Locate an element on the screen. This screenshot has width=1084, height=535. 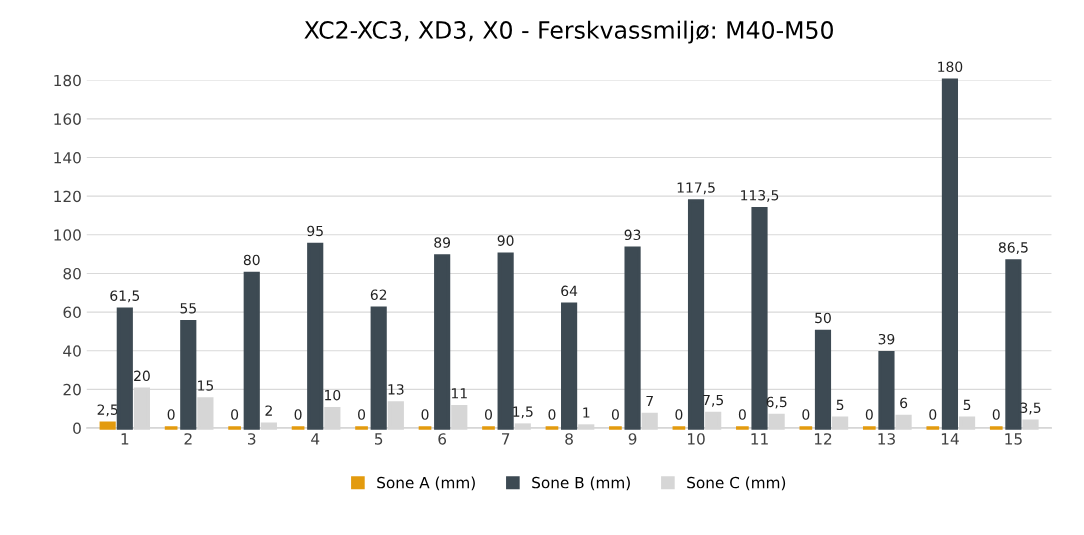
x-tick-label: 2 is located at coordinates (188, 439).